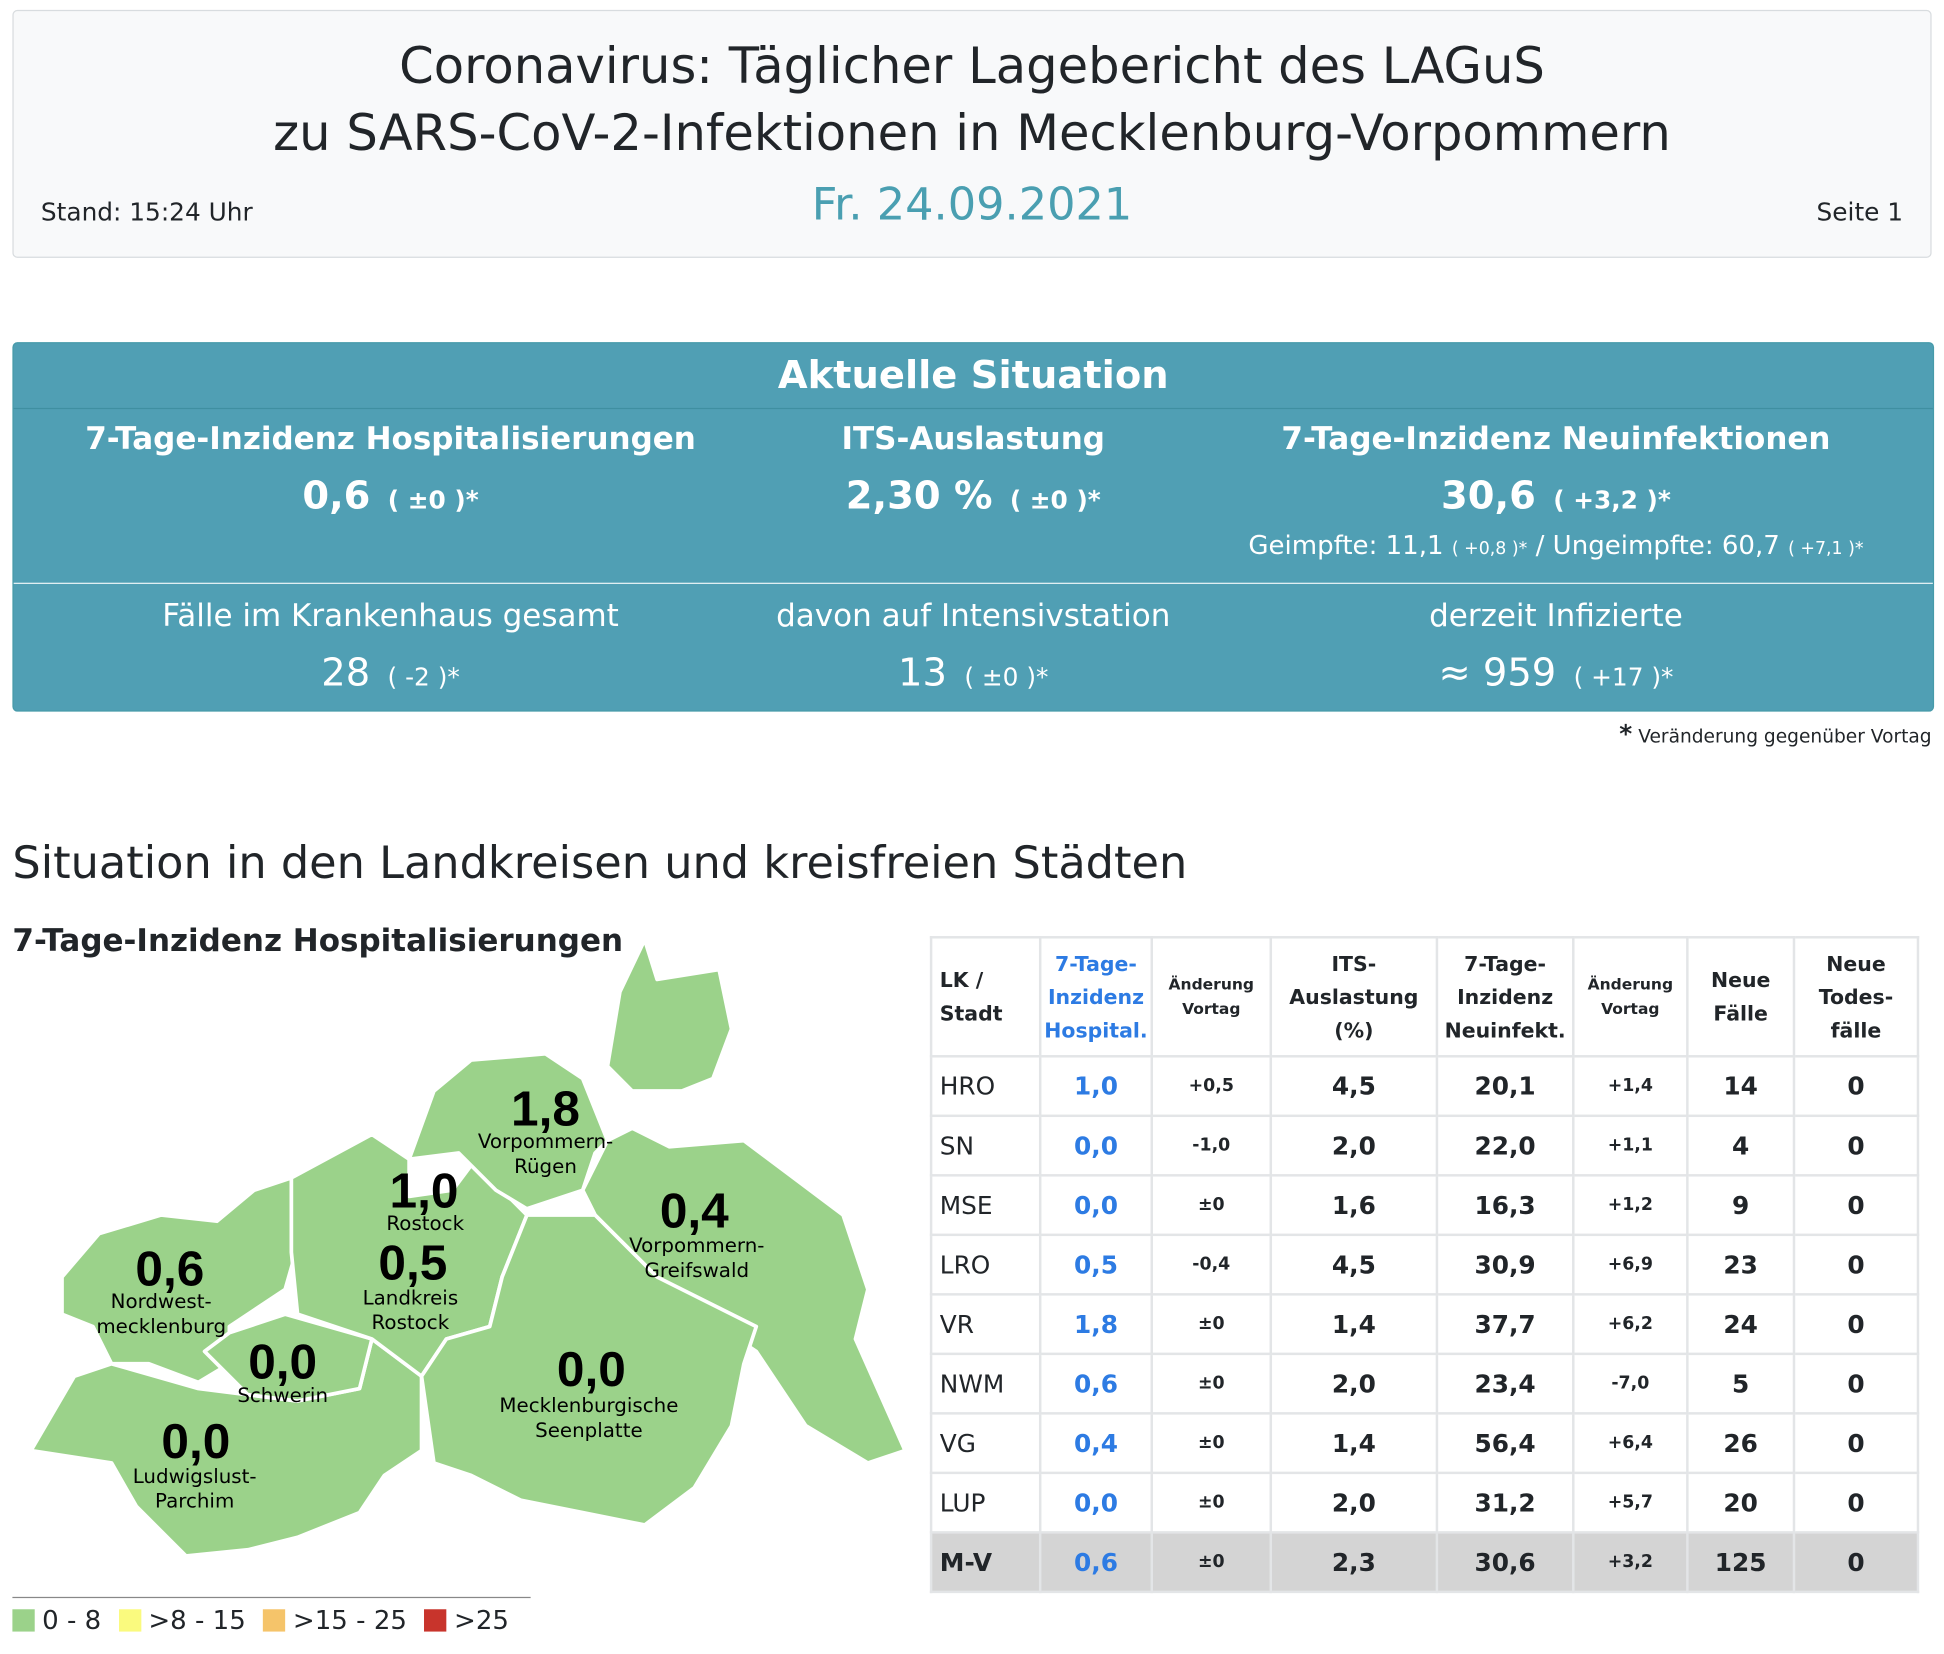 This screenshot has width=1944, height=1654. What do you see at coordinates (282, 1395) in the screenshot?
I see `svg-text: Schwerin` at bounding box center [282, 1395].